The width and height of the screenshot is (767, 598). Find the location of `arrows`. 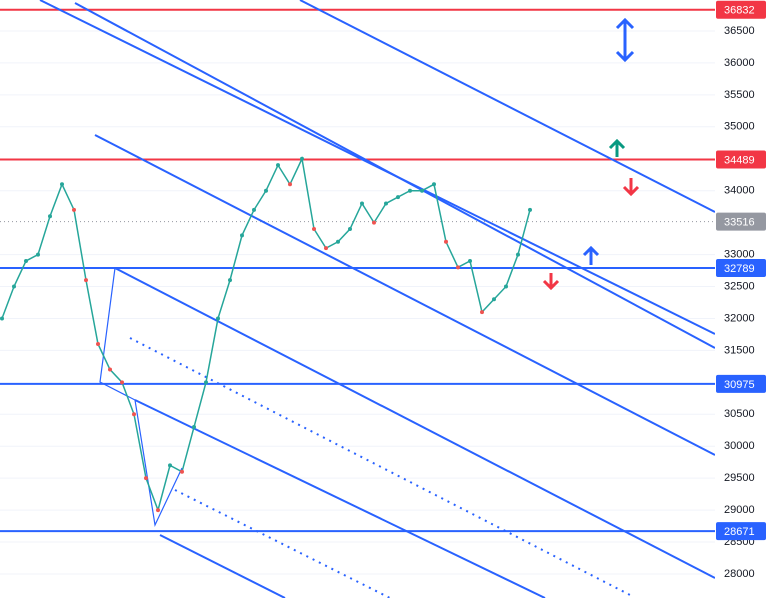

arrows is located at coordinates (591, 154).